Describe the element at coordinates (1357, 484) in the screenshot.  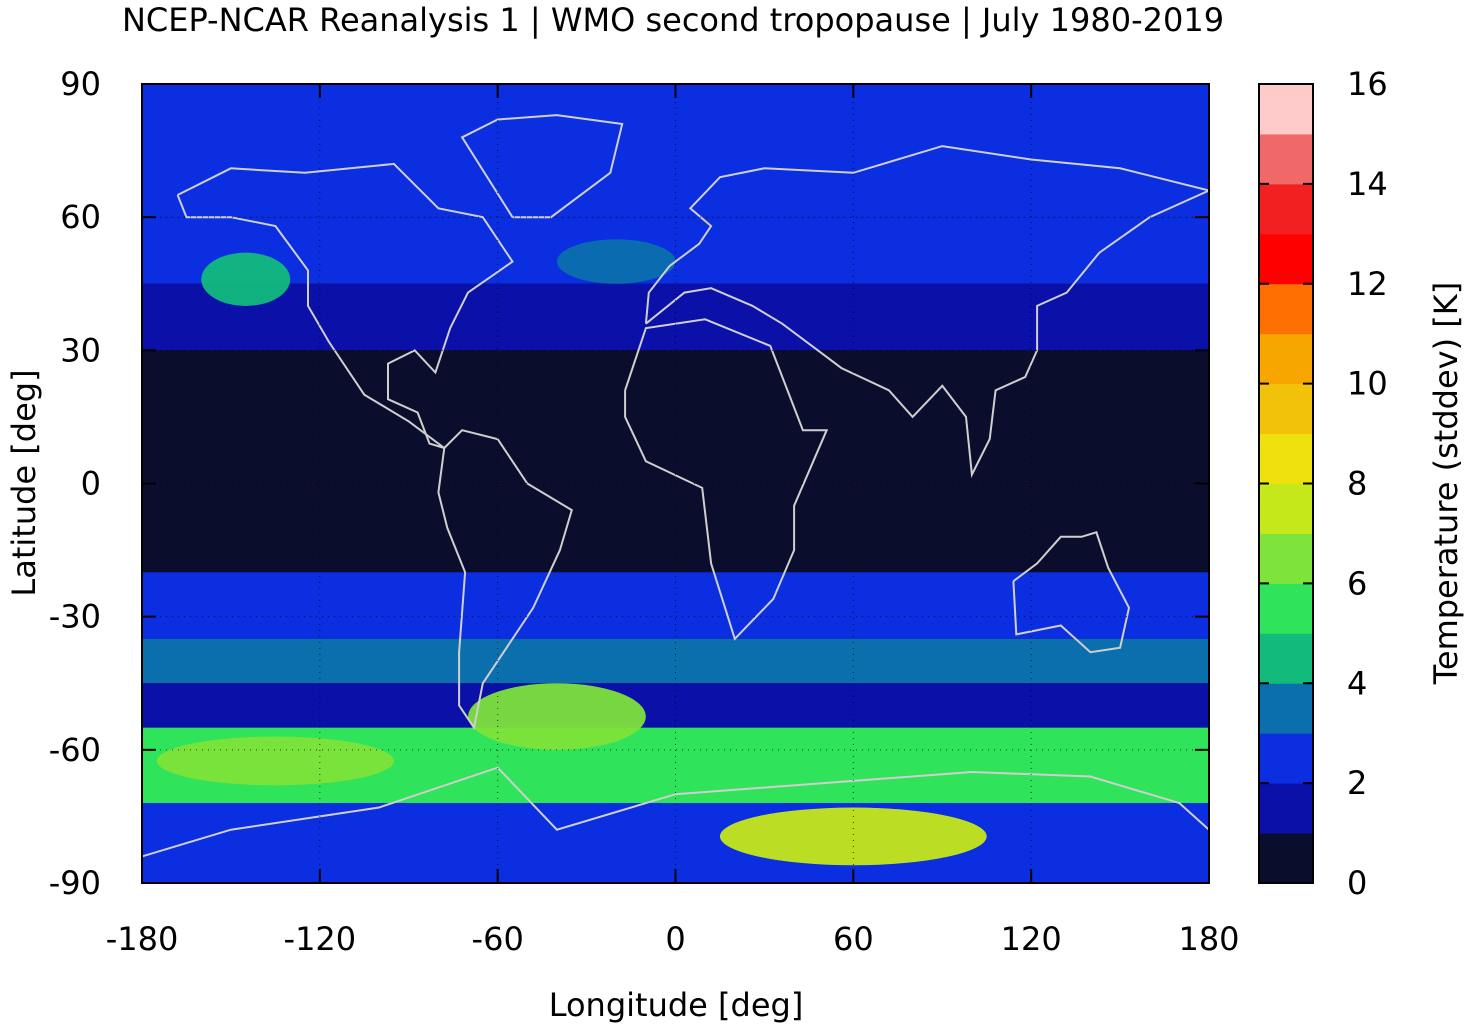
I see `colorbar-tick-label: 8` at that location.